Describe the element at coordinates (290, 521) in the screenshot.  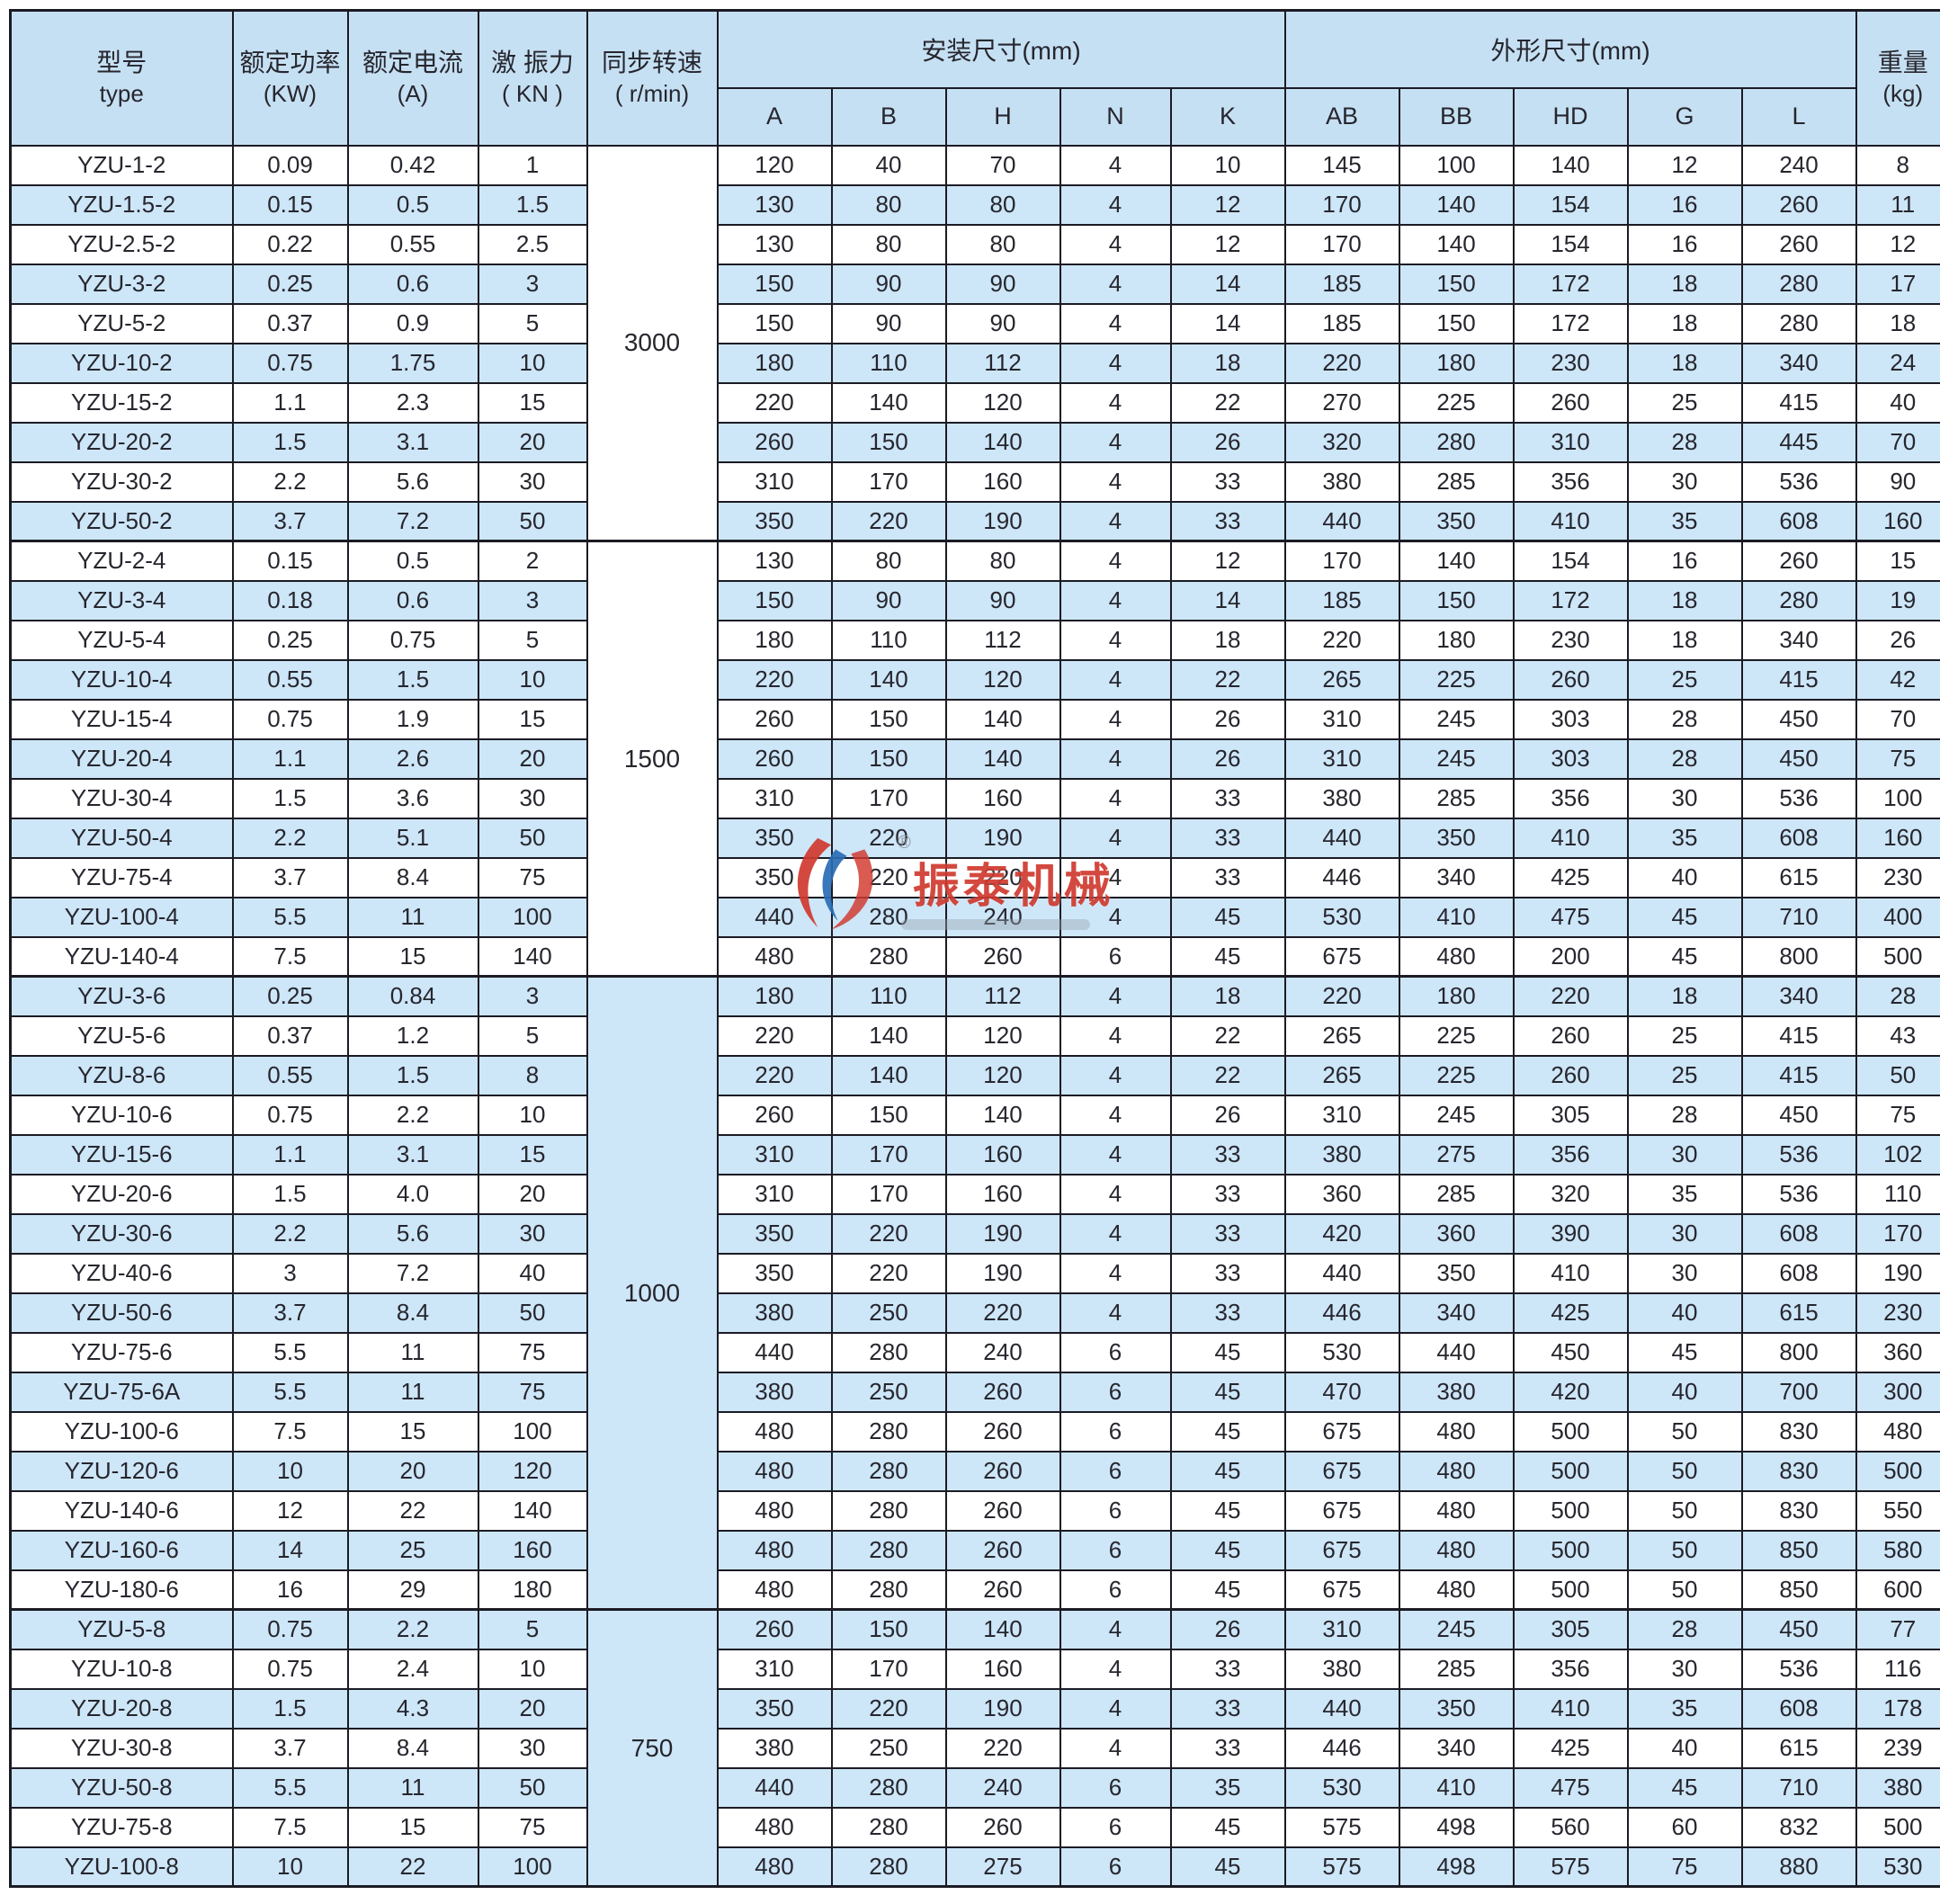
I see `value-cell: 3.7` at that location.